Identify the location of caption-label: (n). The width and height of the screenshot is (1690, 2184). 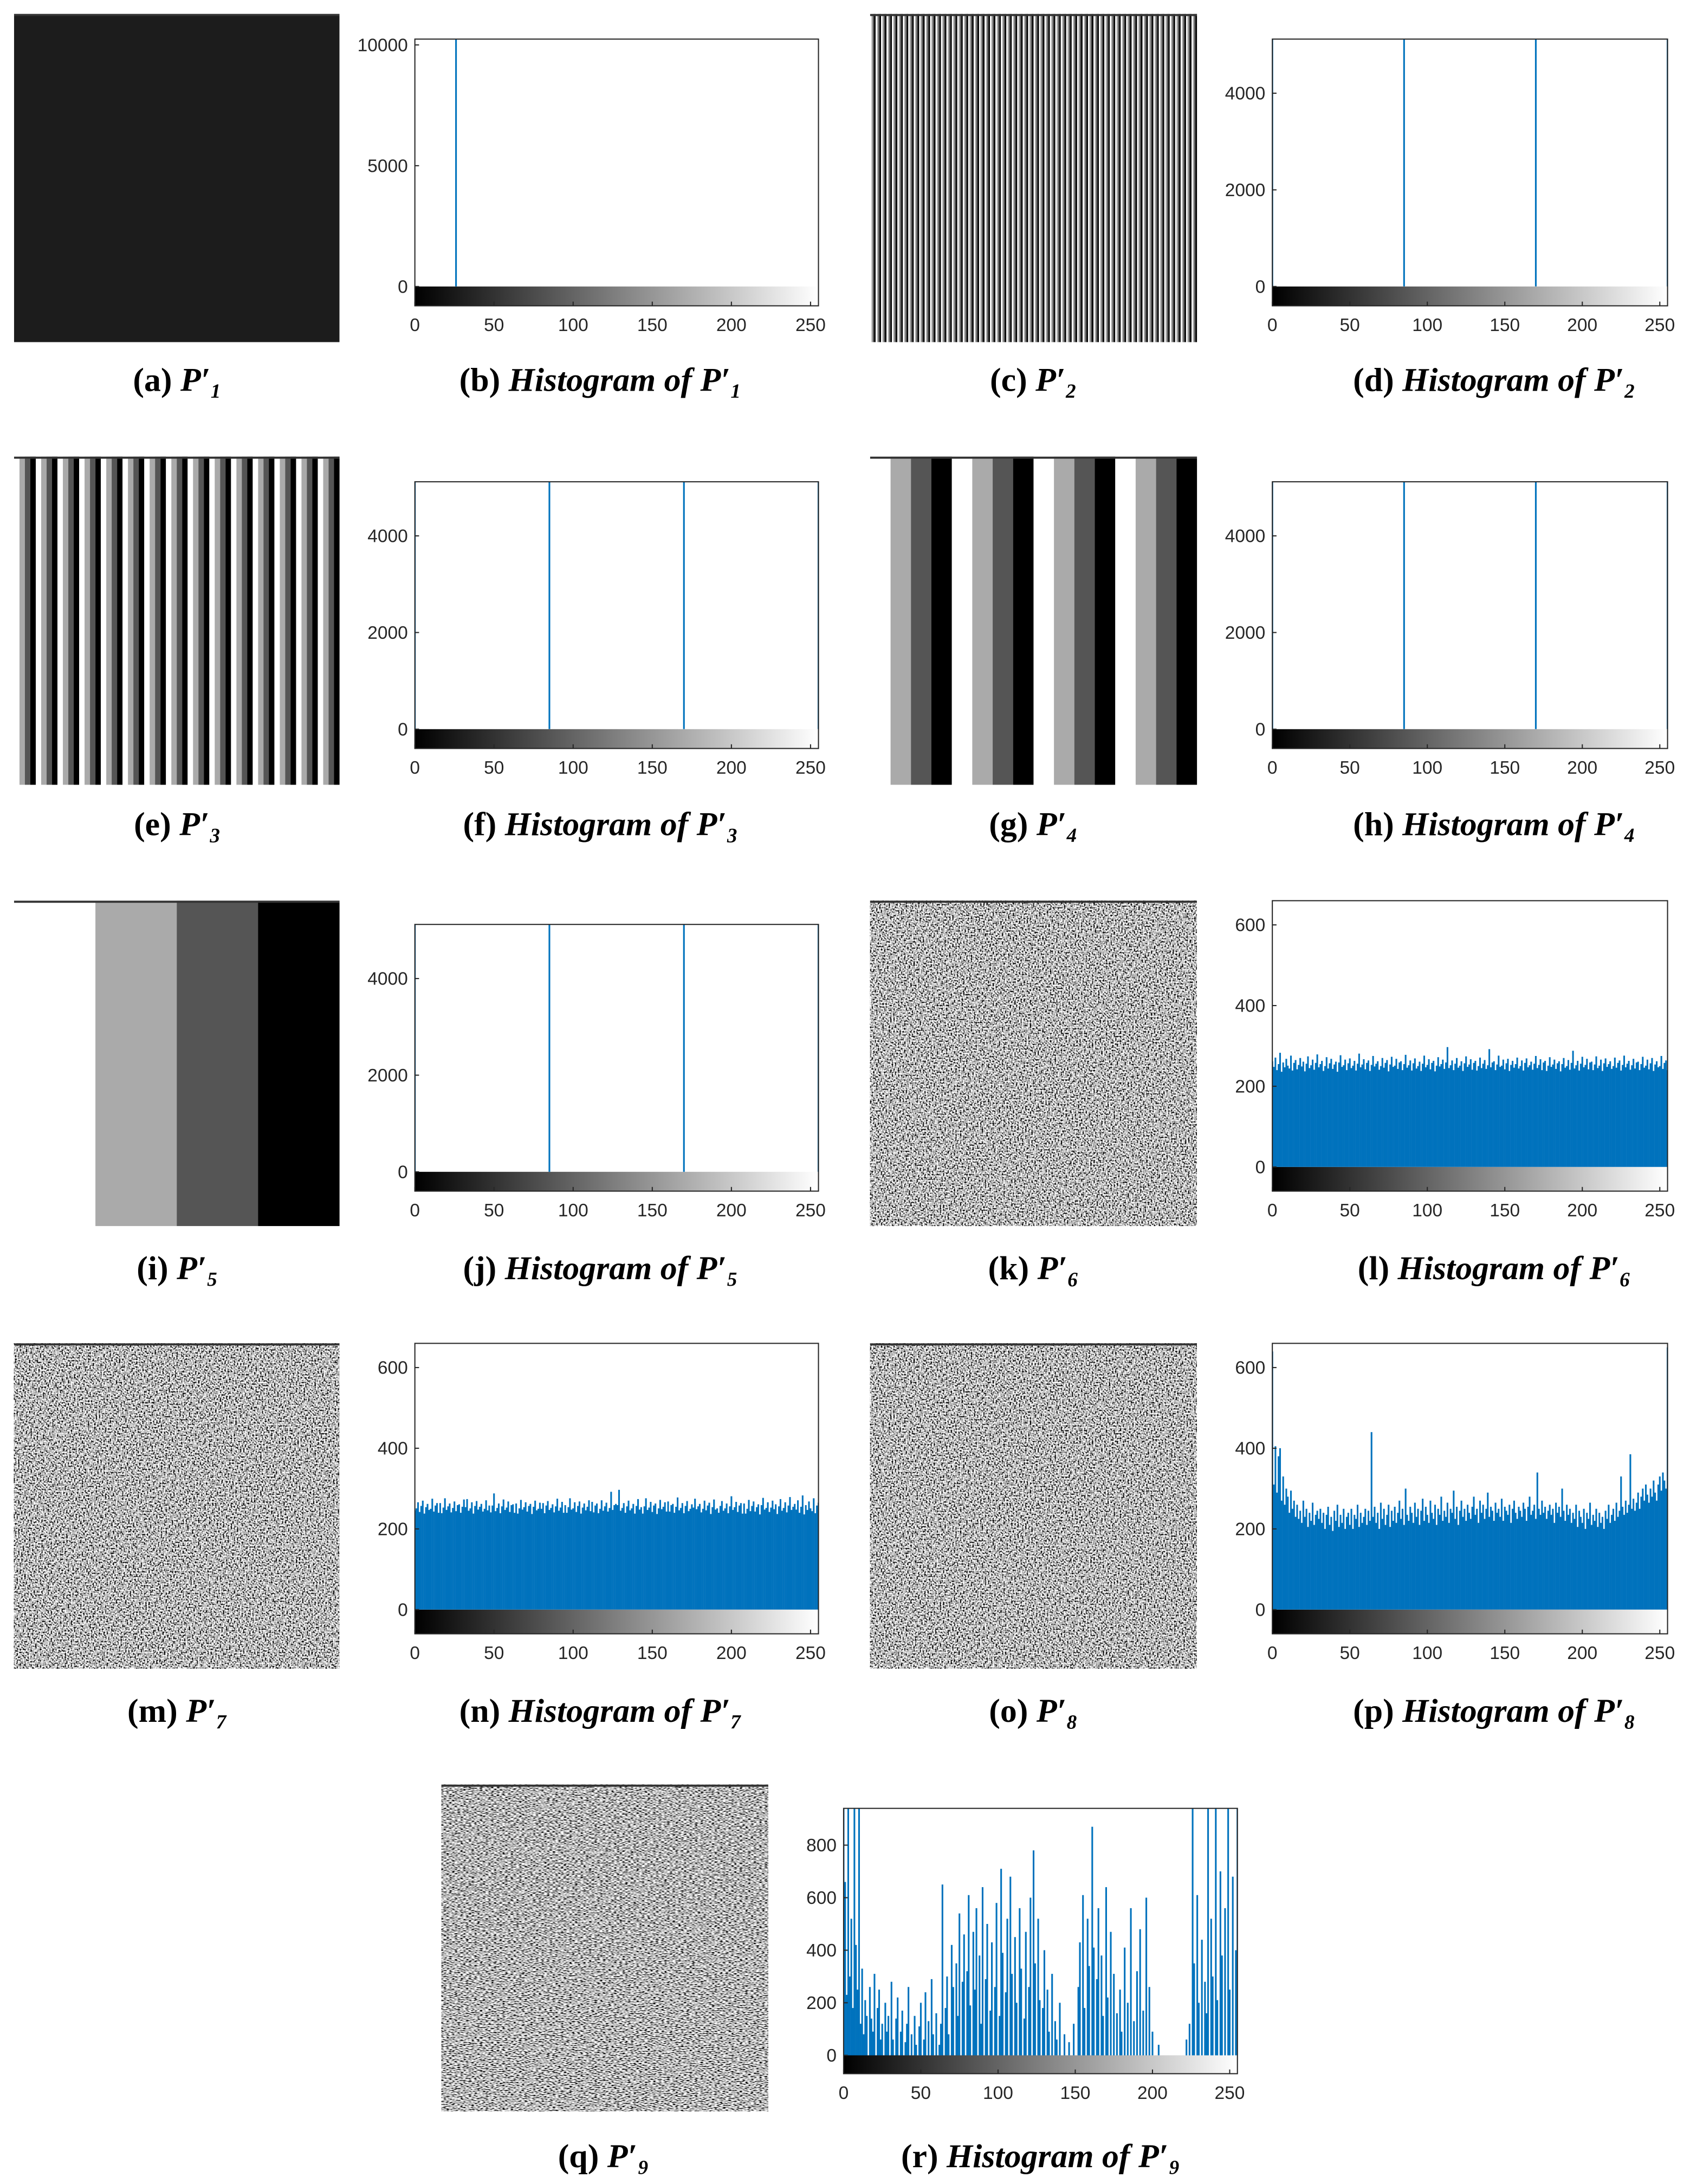
(480, 1711).